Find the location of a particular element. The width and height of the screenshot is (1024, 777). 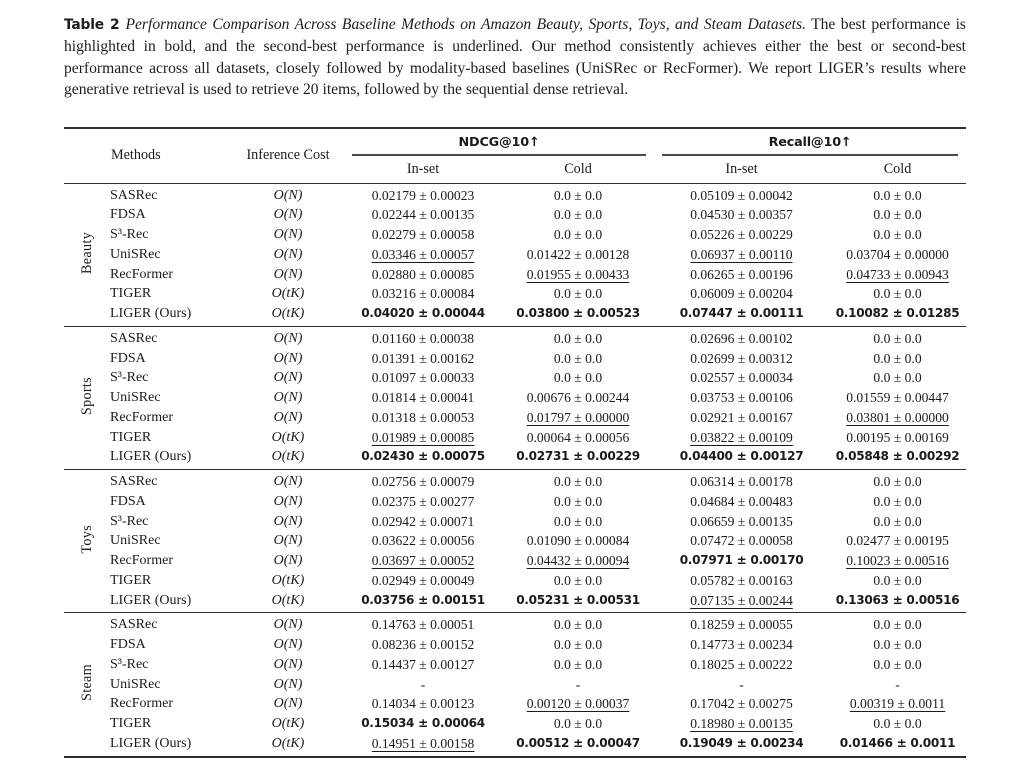

metric-value-text: 0.14034 ± 0.00123 is located at coordinates (423, 704).